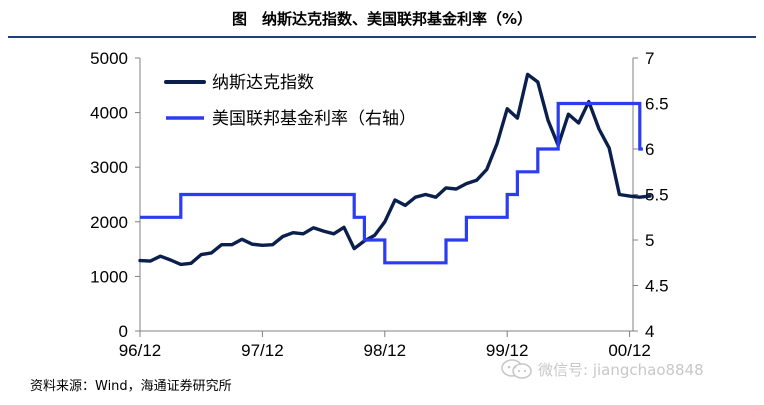  Describe the element at coordinates (131, 386) in the screenshot. I see `source-note: 资料来源：Wind，海通证券研究所` at that location.